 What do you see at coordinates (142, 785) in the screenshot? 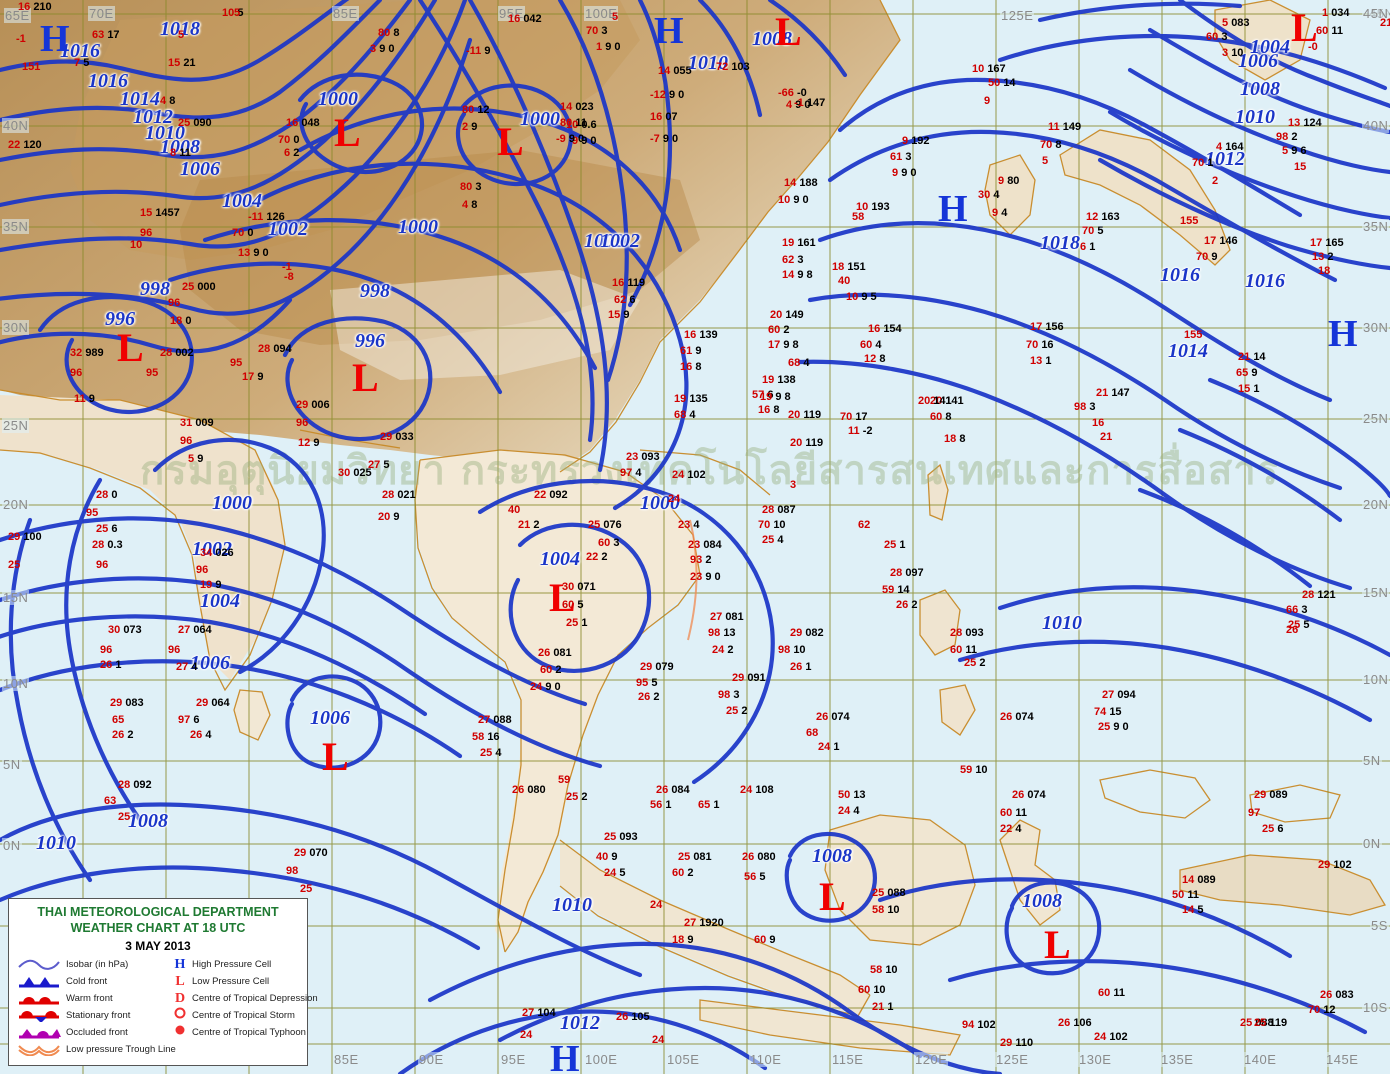
I see `station-pressure: 092` at bounding box center [142, 785].